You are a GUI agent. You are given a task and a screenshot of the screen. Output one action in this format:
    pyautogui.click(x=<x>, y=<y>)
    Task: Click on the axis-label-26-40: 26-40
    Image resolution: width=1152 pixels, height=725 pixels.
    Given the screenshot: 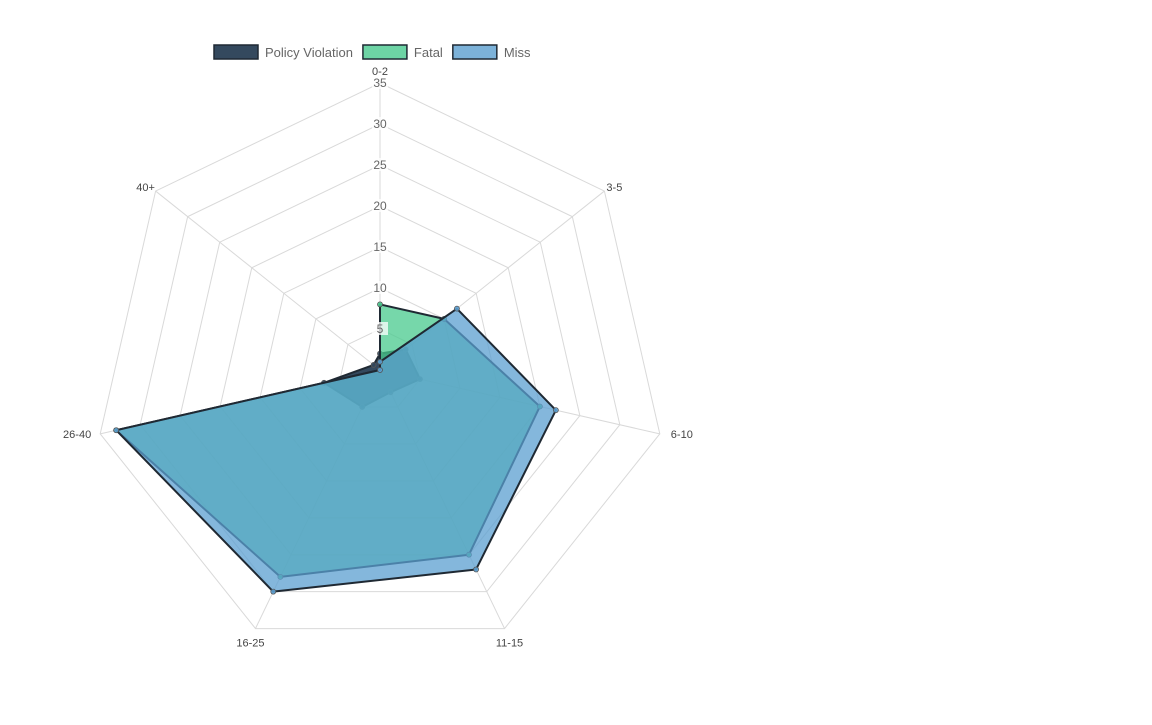 What is the action you would take?
    pyautogui.click(x=77, y=435)
    